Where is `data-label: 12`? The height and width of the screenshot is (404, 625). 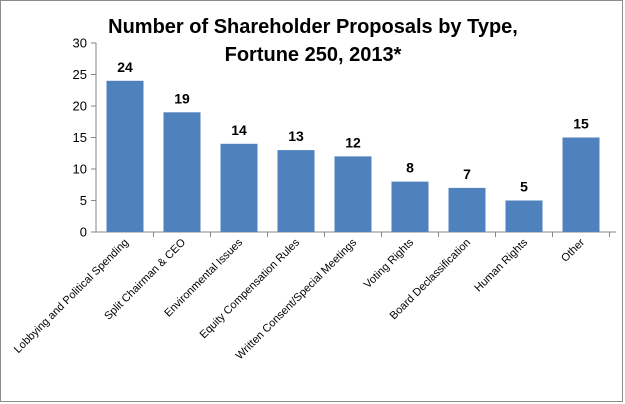 data-label: 12 is located at coordinates (353, 142).